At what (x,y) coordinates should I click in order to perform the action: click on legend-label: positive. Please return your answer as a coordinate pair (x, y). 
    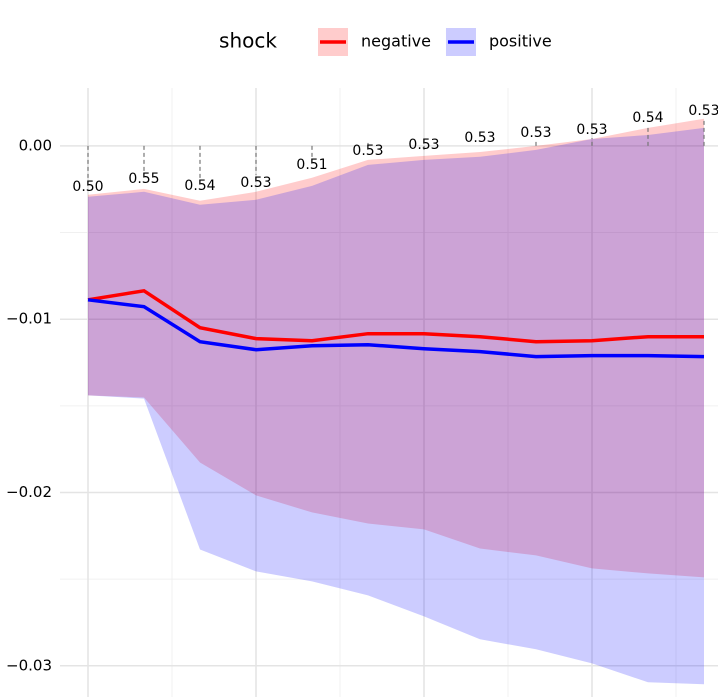
    Looking at the image, I should click on (520, 41).